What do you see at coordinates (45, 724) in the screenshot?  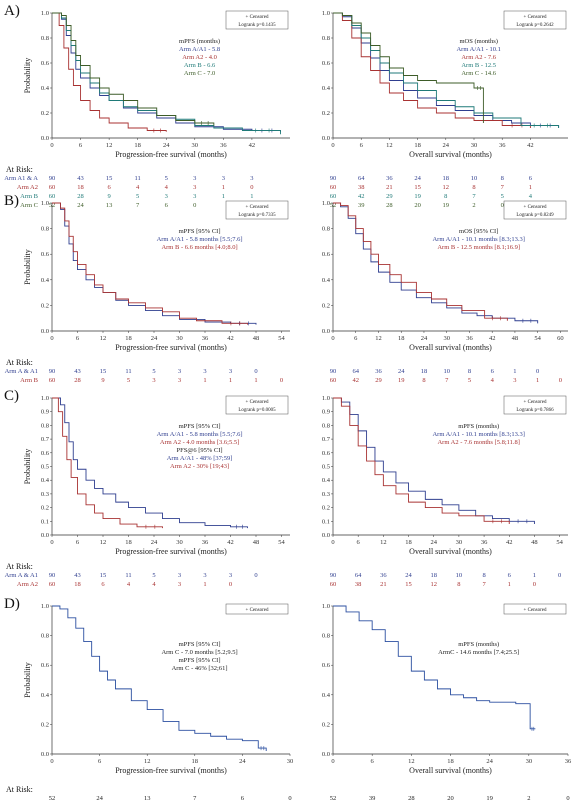 I see `y-tick-label: 0.2` at bounding box center [45, 724].